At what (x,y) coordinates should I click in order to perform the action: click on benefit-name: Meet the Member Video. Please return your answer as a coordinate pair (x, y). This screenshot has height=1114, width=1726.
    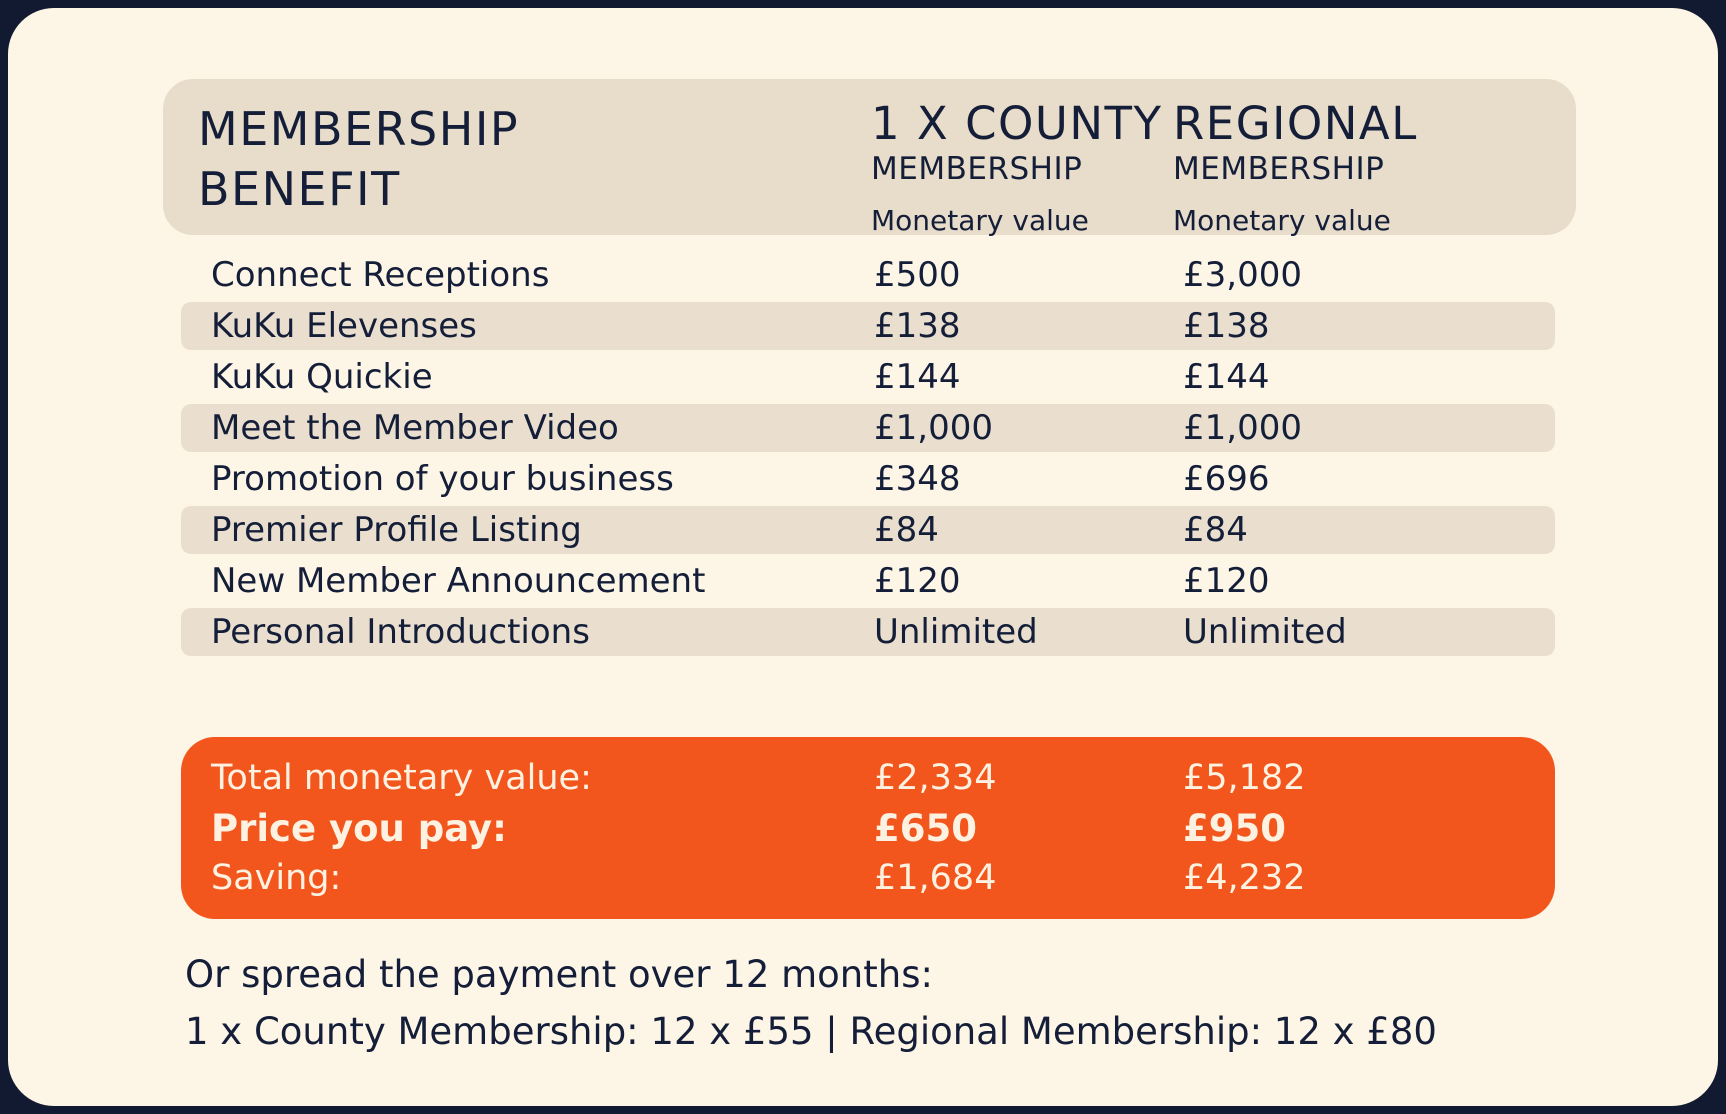
    Looking at the image, I should click on (415, 428).